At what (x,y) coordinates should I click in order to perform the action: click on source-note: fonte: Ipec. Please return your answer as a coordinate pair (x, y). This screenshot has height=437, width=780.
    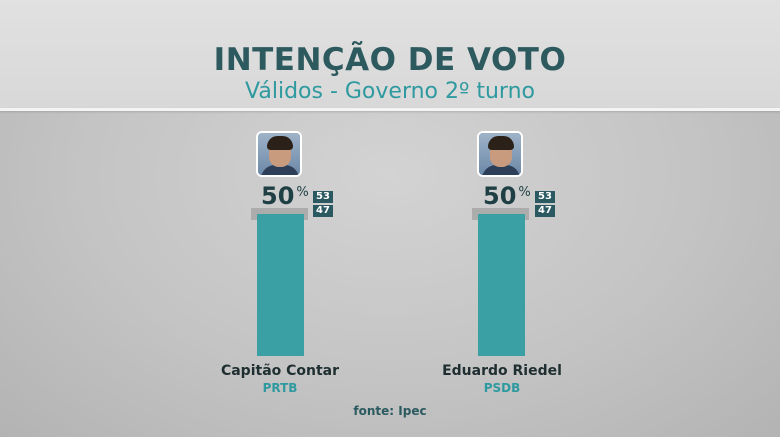
    Looking at the image, I should click on (390, 411).